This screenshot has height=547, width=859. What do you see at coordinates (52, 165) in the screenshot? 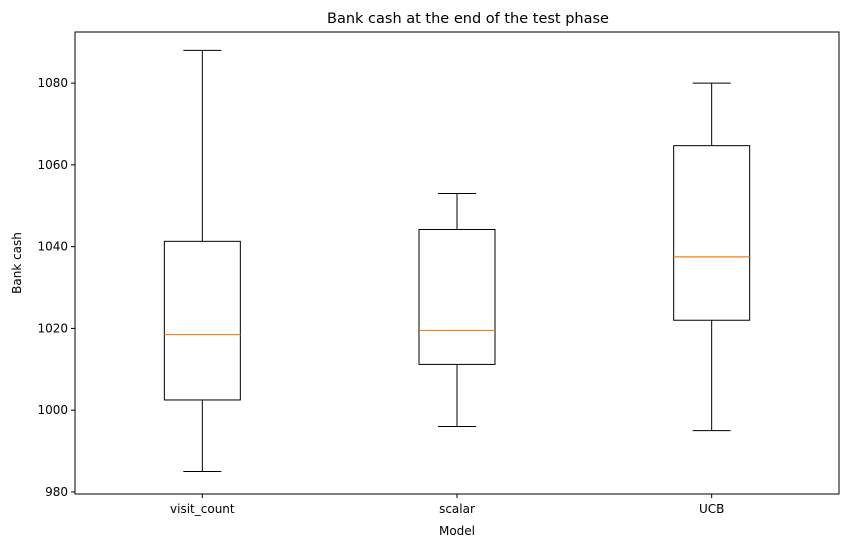
I see `y-tick-label: 1060` at bounding box center [52, 165].